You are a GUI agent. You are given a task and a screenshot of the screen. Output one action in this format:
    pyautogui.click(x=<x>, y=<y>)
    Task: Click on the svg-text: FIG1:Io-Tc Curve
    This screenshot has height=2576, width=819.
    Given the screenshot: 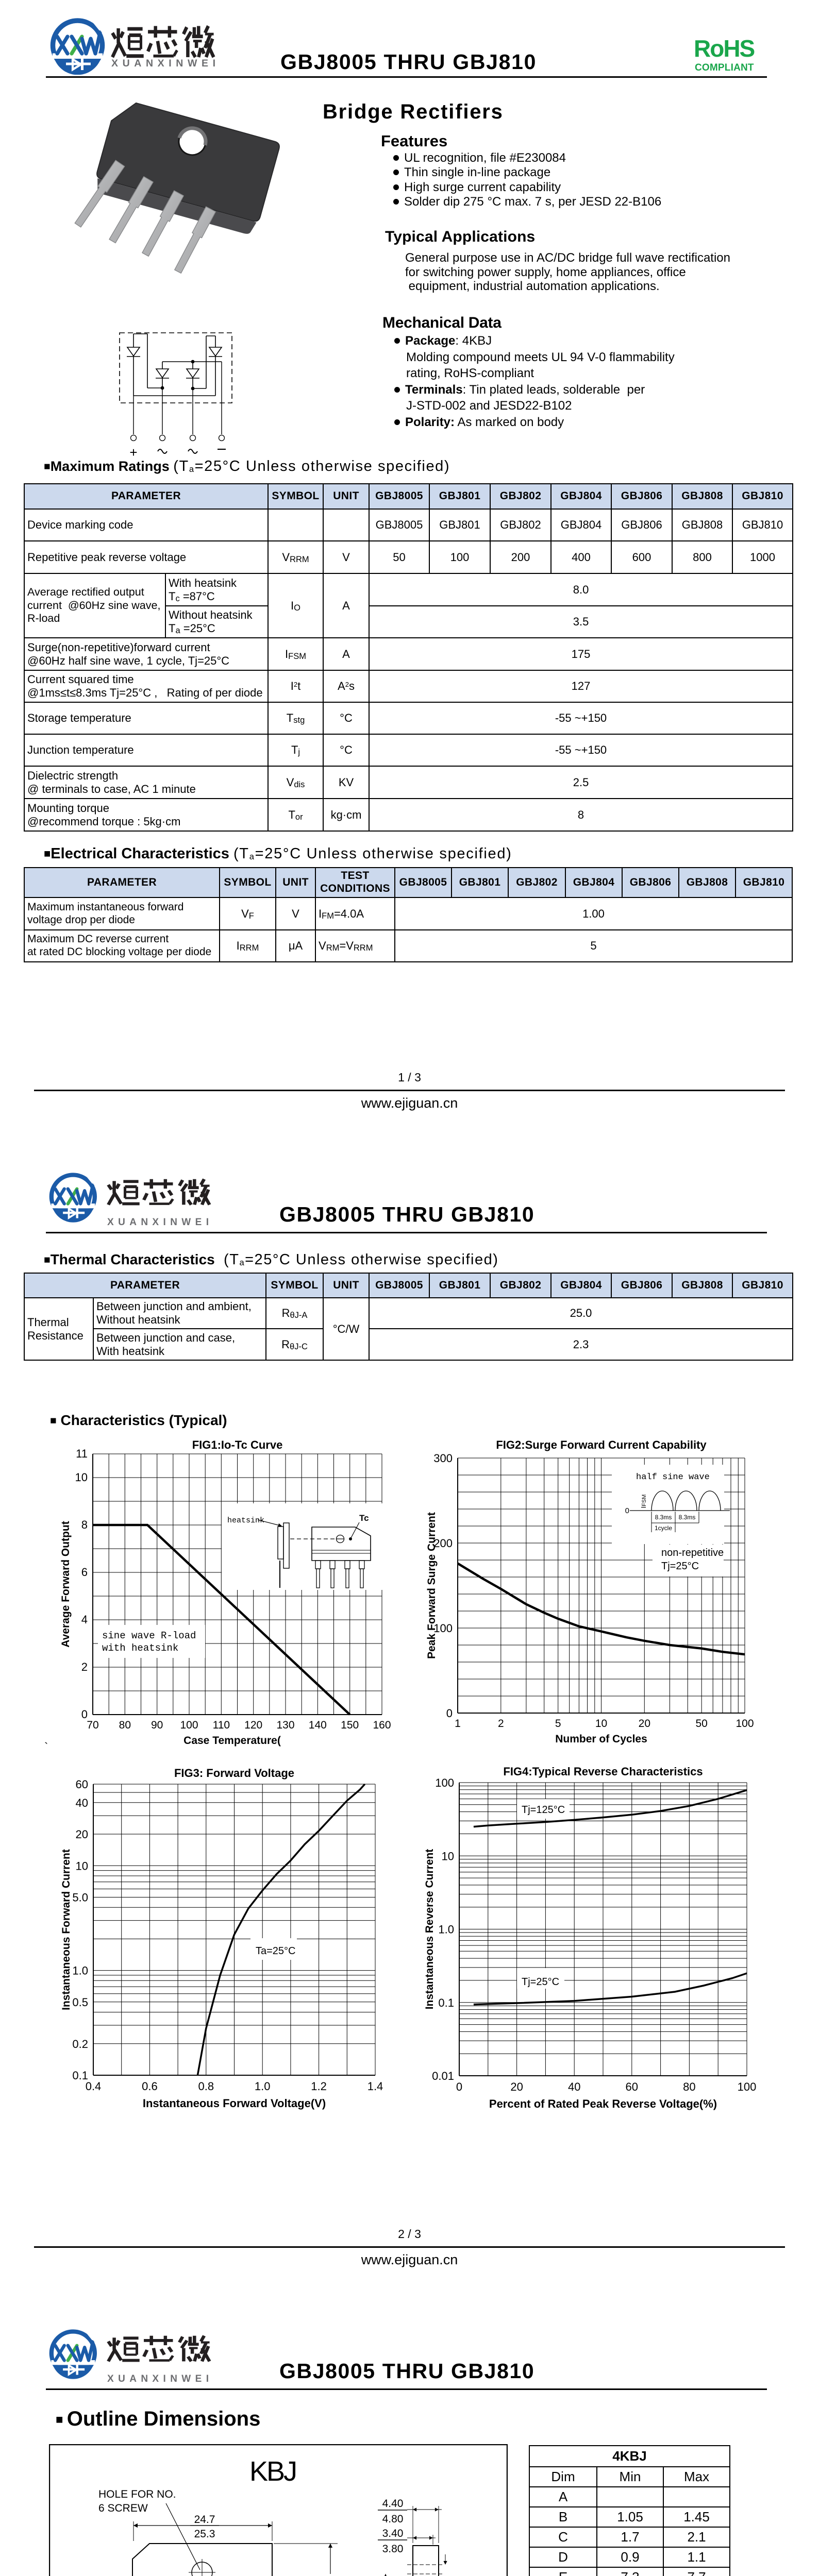 What is the action you would take?
    pyautogui.click(x=237, y=1444)
    